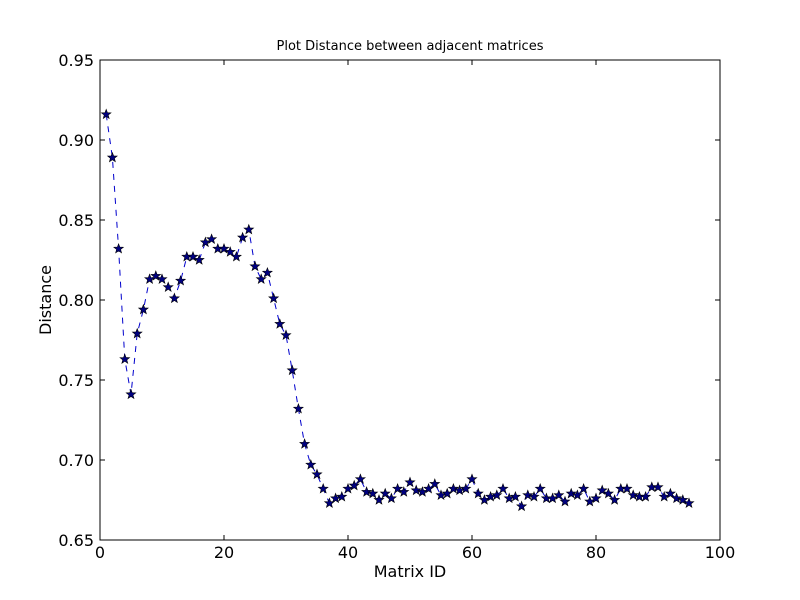 The width and height of the screenshot is (800, 600). What do you see at coordinates (720, 552) in the screenshot?
I see `x-tick-label: 100` at bounding box center [720, 552].